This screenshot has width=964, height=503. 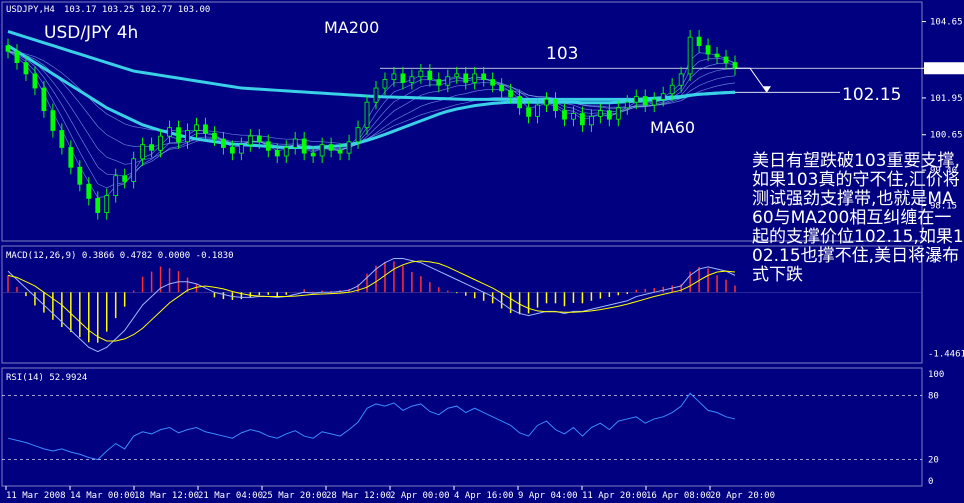 I want to click on x-tick-label-9: 11 Apr 20:00, so click(x=614, y=496).